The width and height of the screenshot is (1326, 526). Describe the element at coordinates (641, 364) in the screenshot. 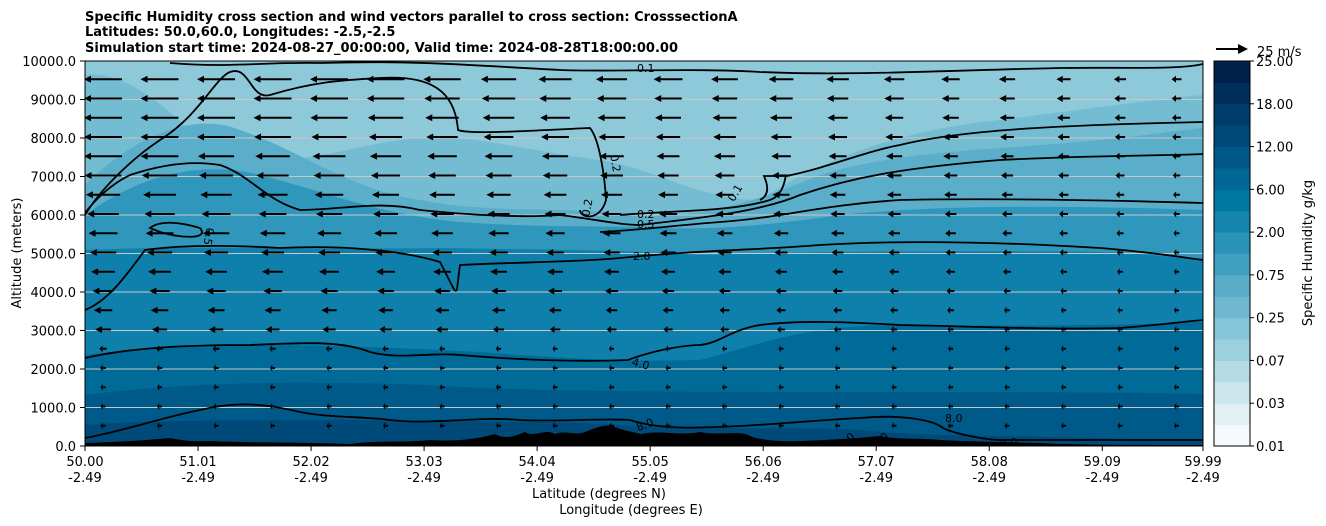

I see `contour-label-4.0: 4.0` at that location.